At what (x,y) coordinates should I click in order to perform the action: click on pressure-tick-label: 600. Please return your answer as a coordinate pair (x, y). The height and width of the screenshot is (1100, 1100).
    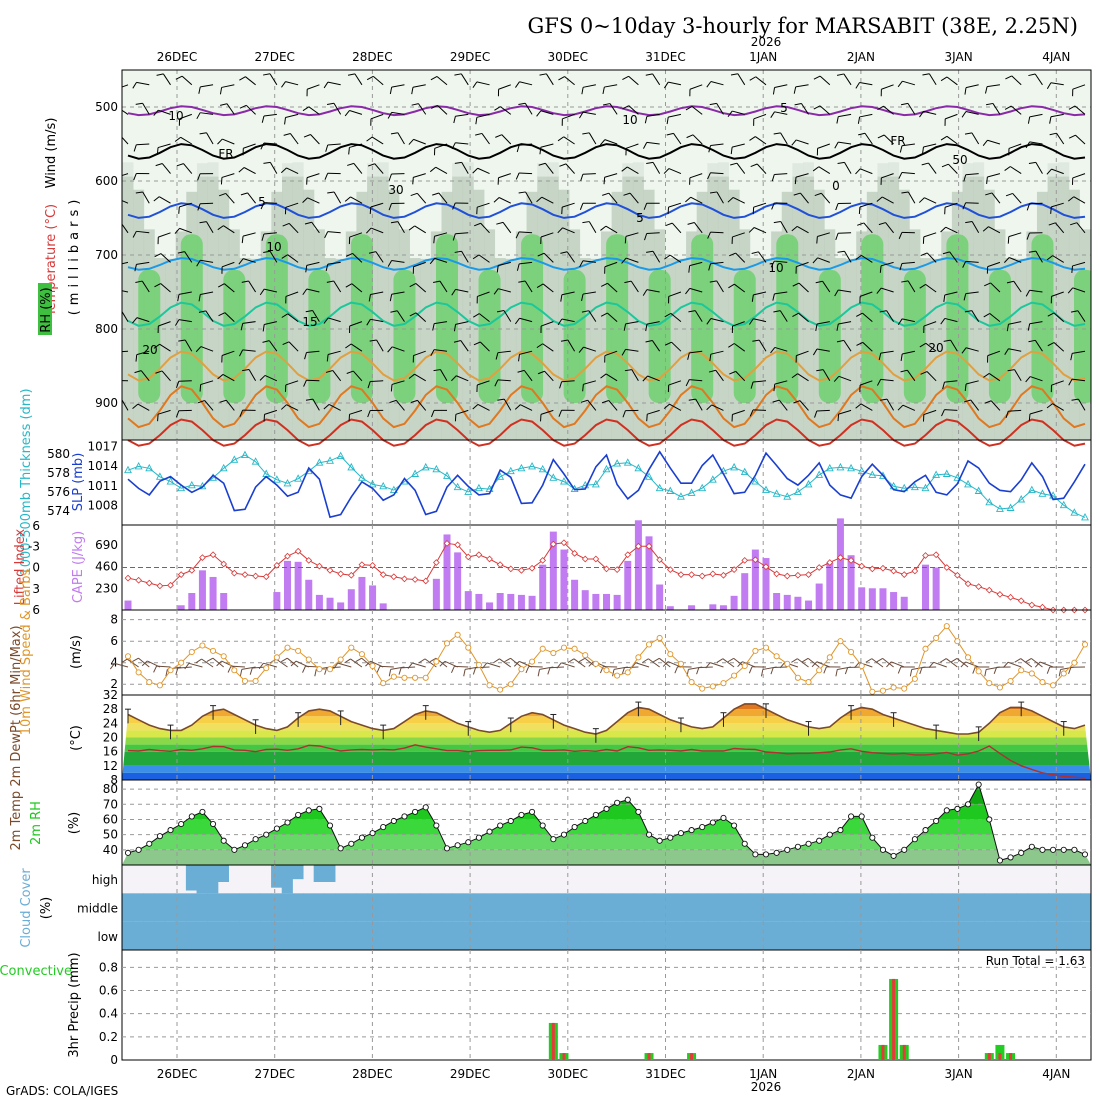
    Looking at the image, I should click on (106, 181).